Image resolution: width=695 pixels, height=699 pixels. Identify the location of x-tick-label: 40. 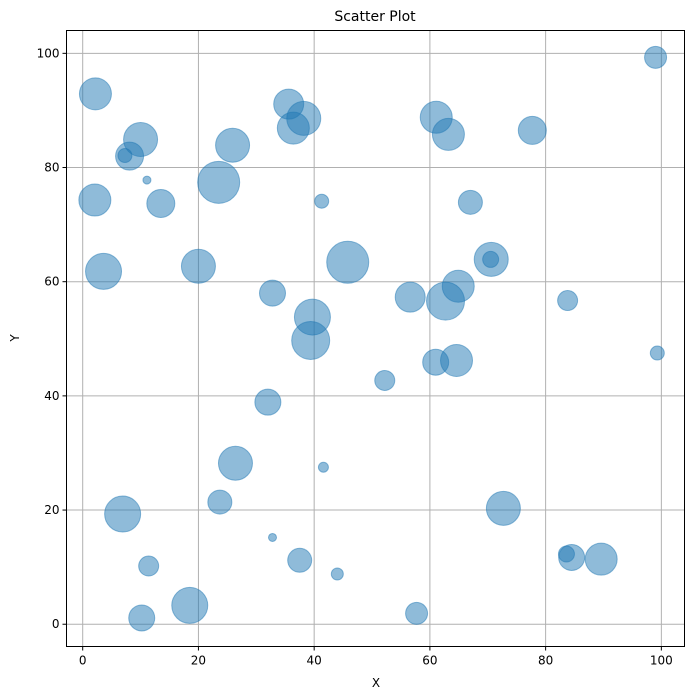
(314, 661).